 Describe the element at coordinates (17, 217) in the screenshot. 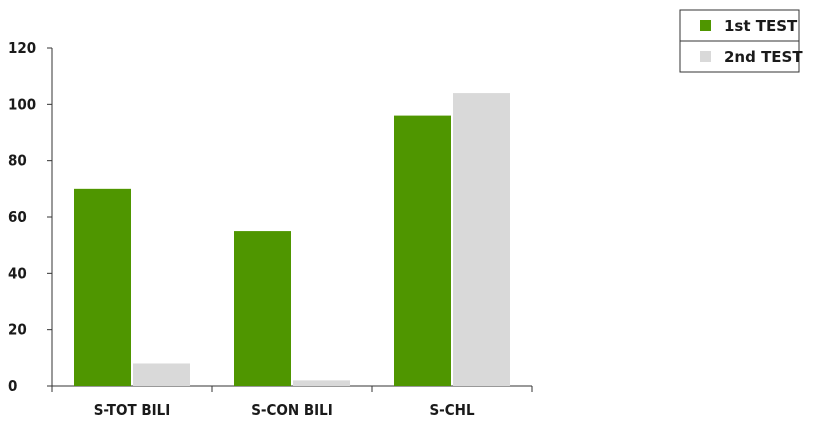

I see `y-tick-label: 60` at that location.